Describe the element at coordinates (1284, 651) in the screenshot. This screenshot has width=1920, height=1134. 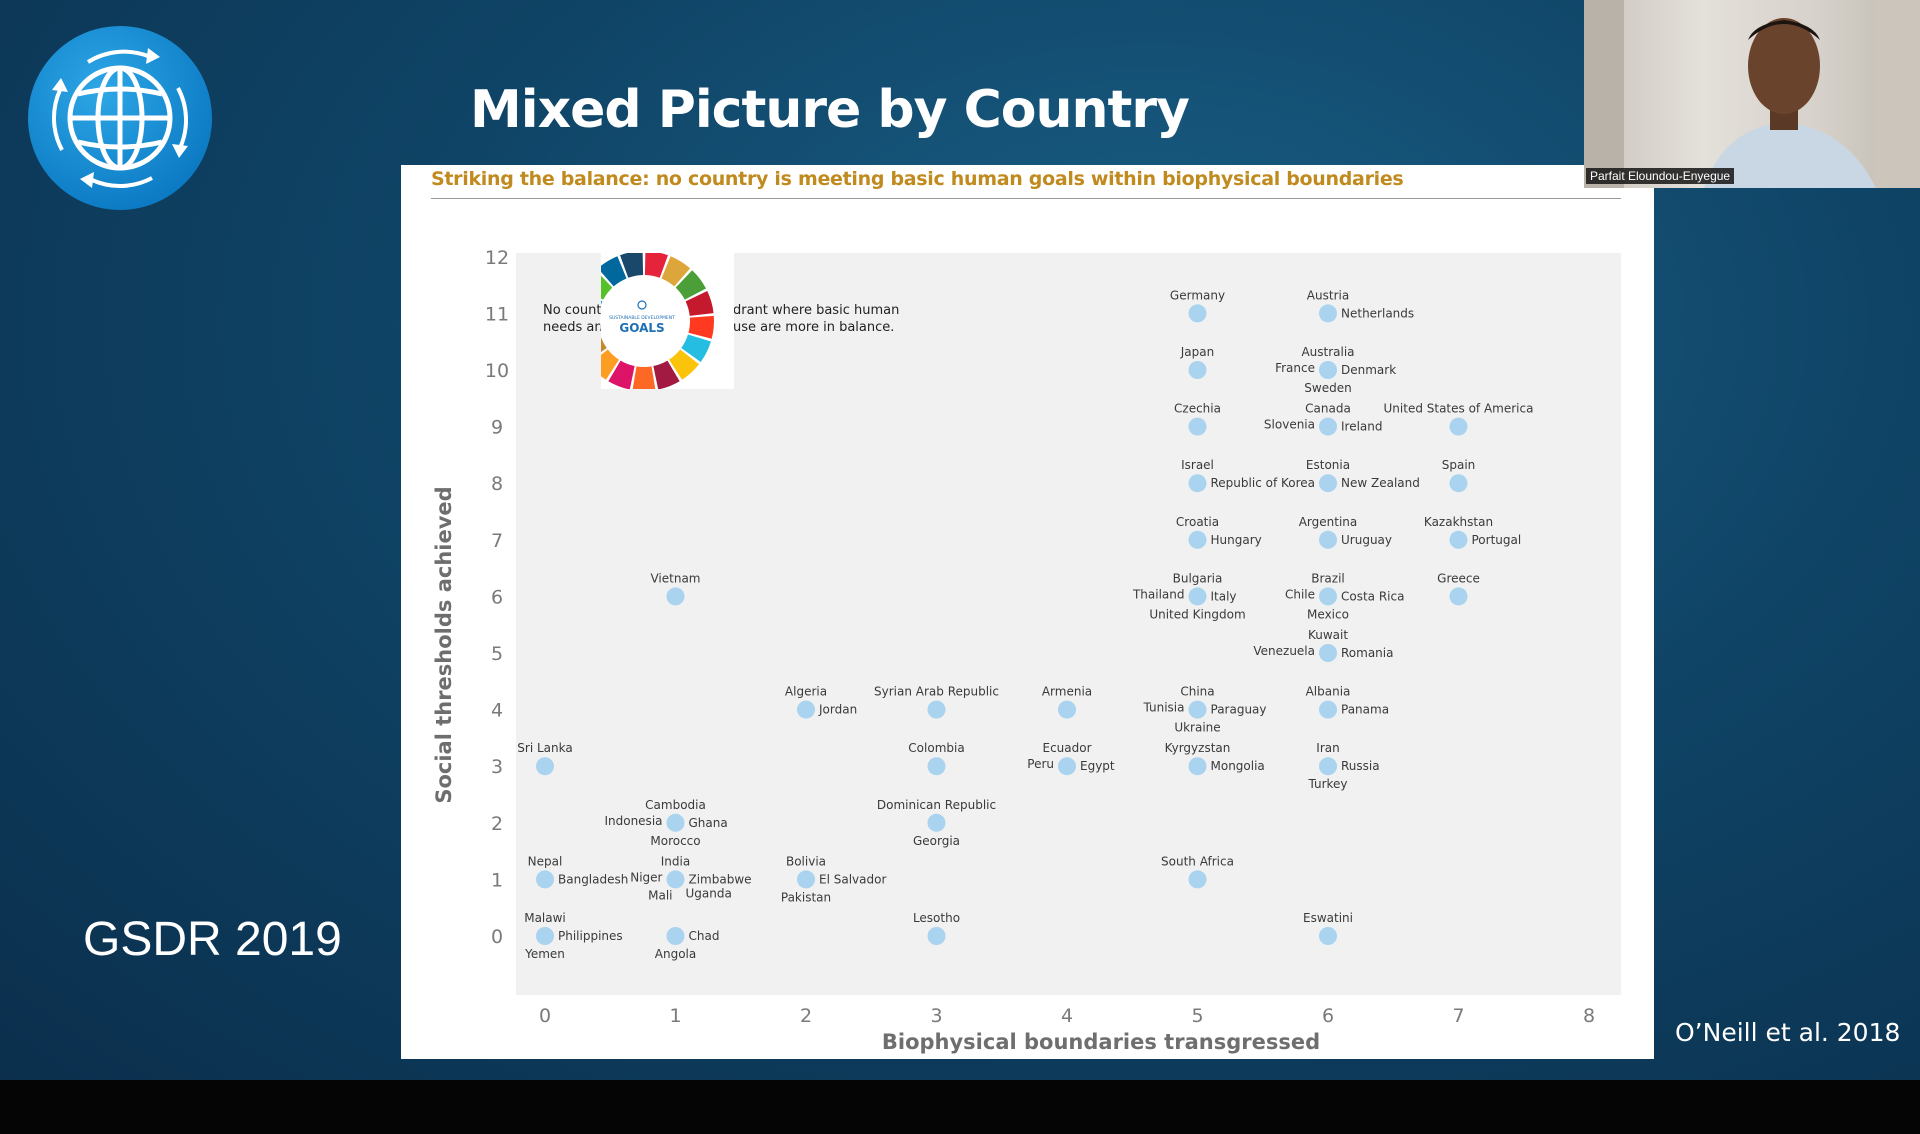
I see `point-label: Venezuela` at that location.